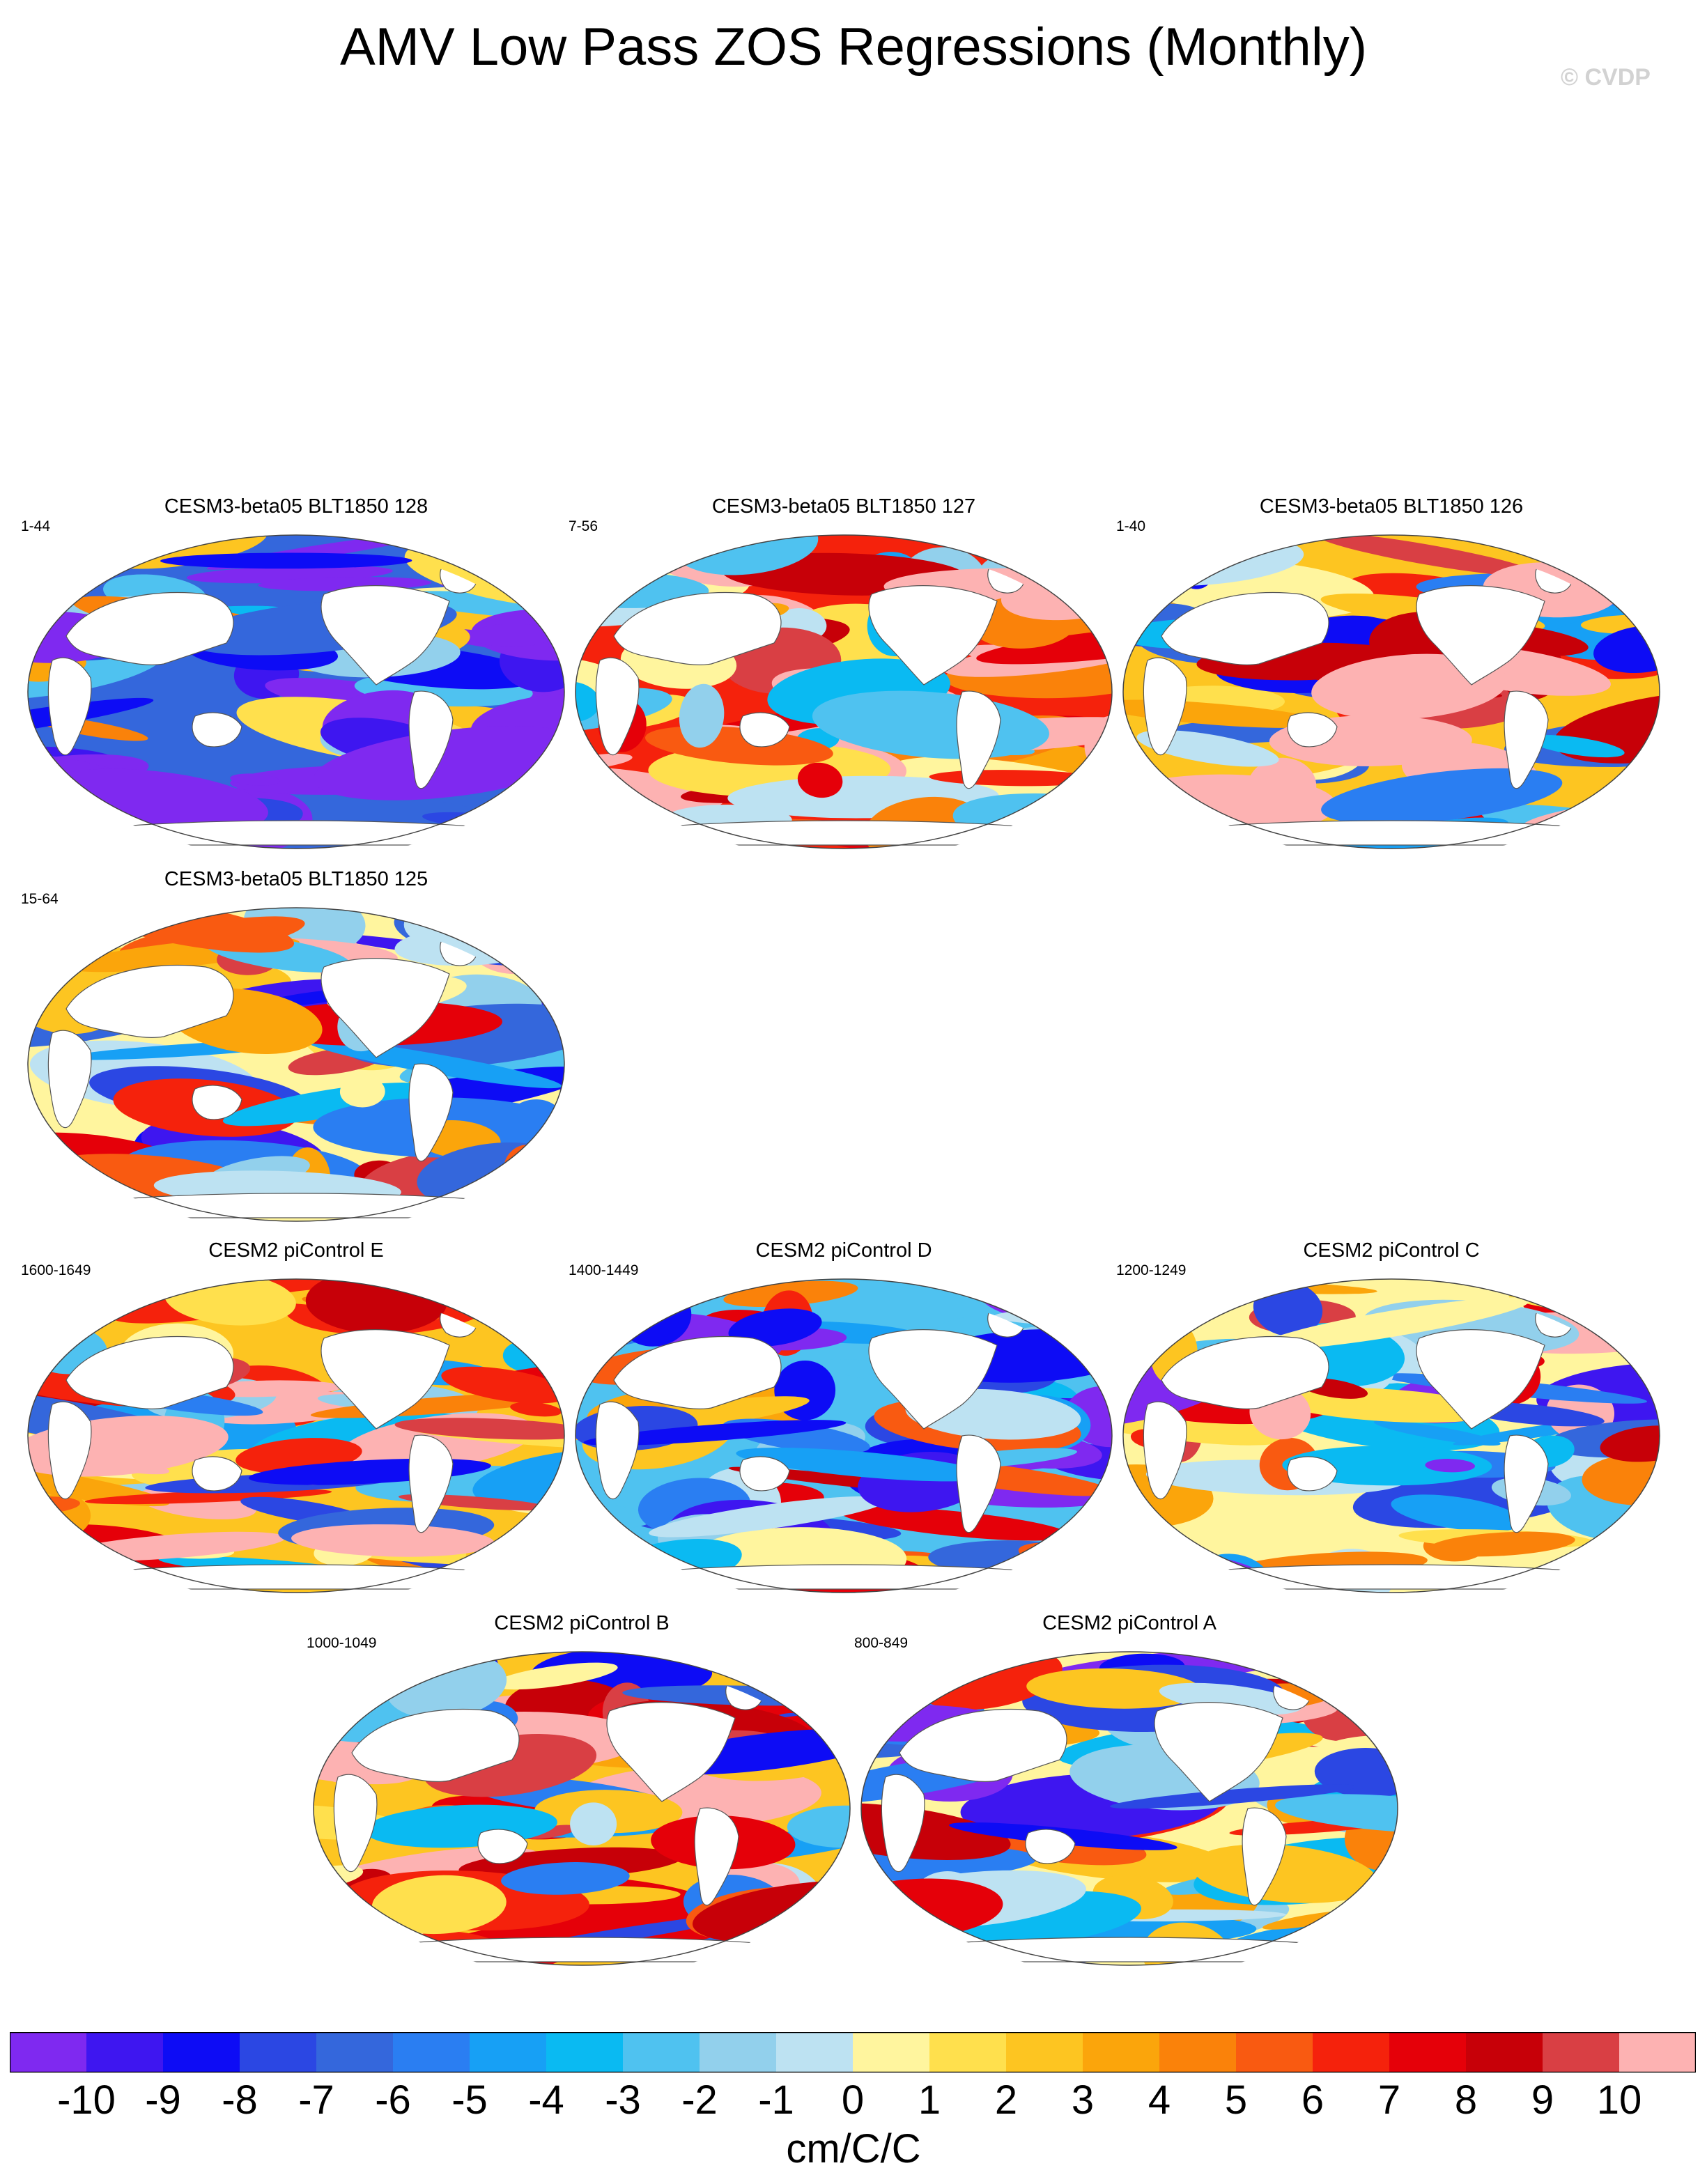 This screenshot has height=2184, width=1707. I want to click on map-panel: CESM3-beta05 BLT1850 126 1-40, so click(1391, 676).